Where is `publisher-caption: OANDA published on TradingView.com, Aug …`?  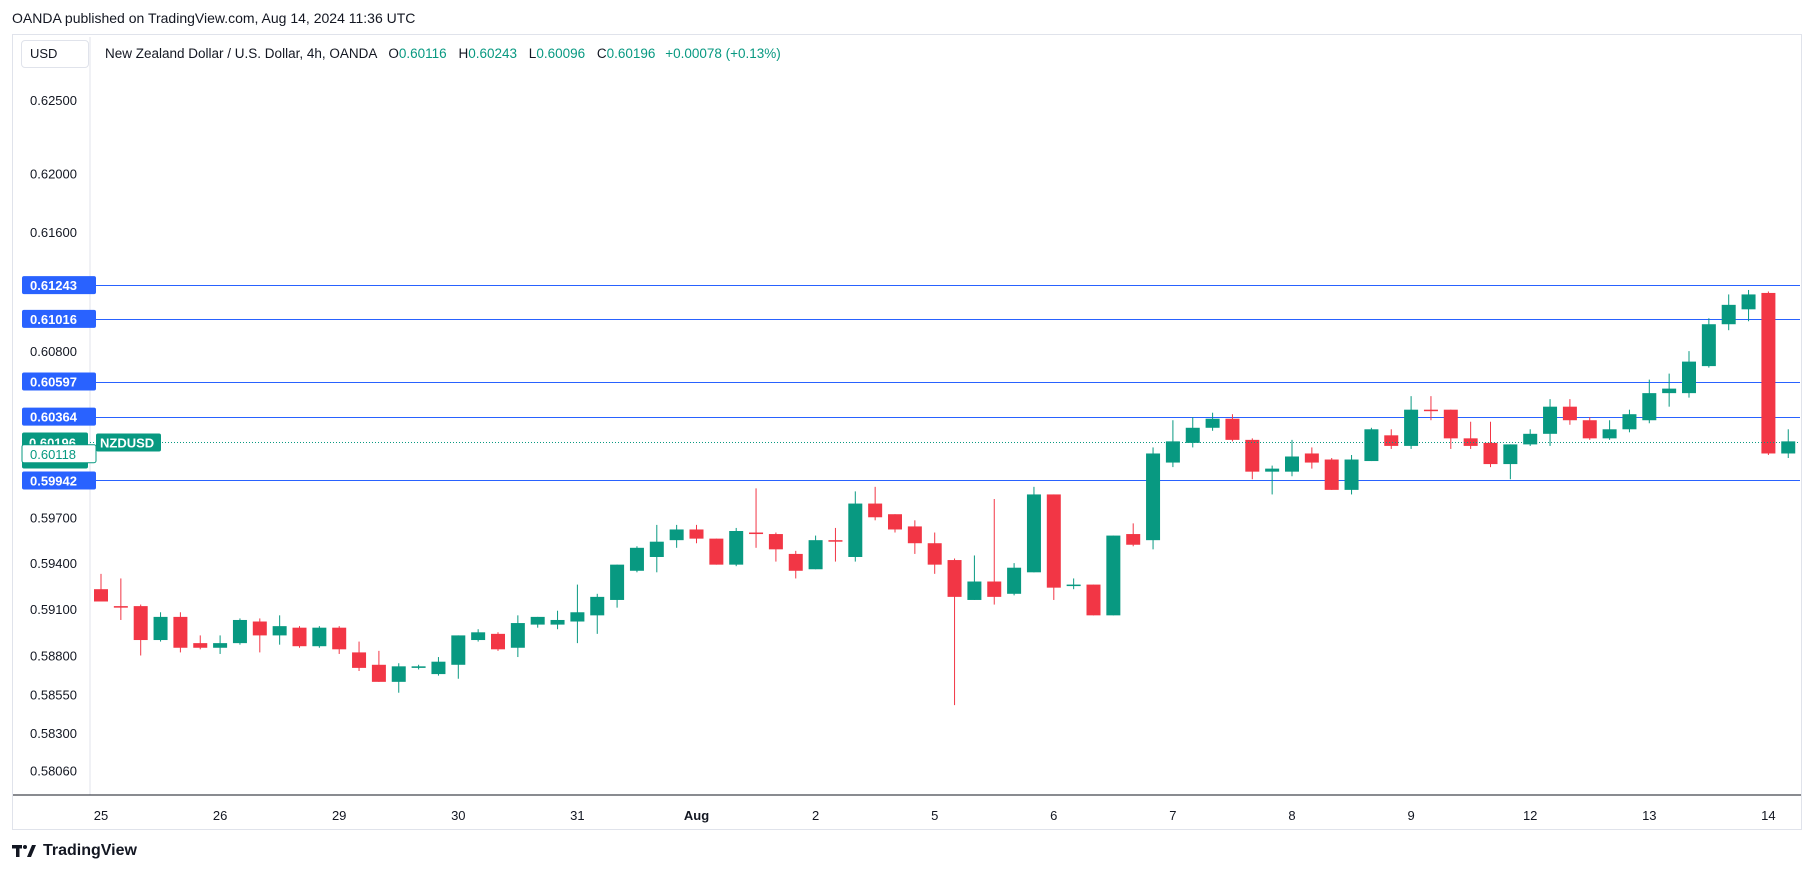
publisher-caption: OANDA published on TradingView.com, Aug … is located at coordinates (214, 18).